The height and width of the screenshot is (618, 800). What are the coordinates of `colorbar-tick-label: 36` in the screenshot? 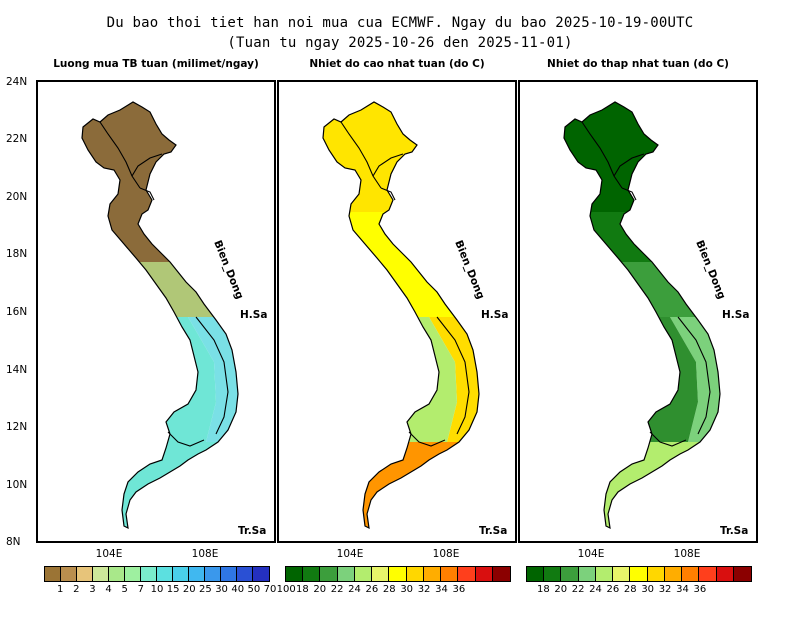 It's located at (700, 589).